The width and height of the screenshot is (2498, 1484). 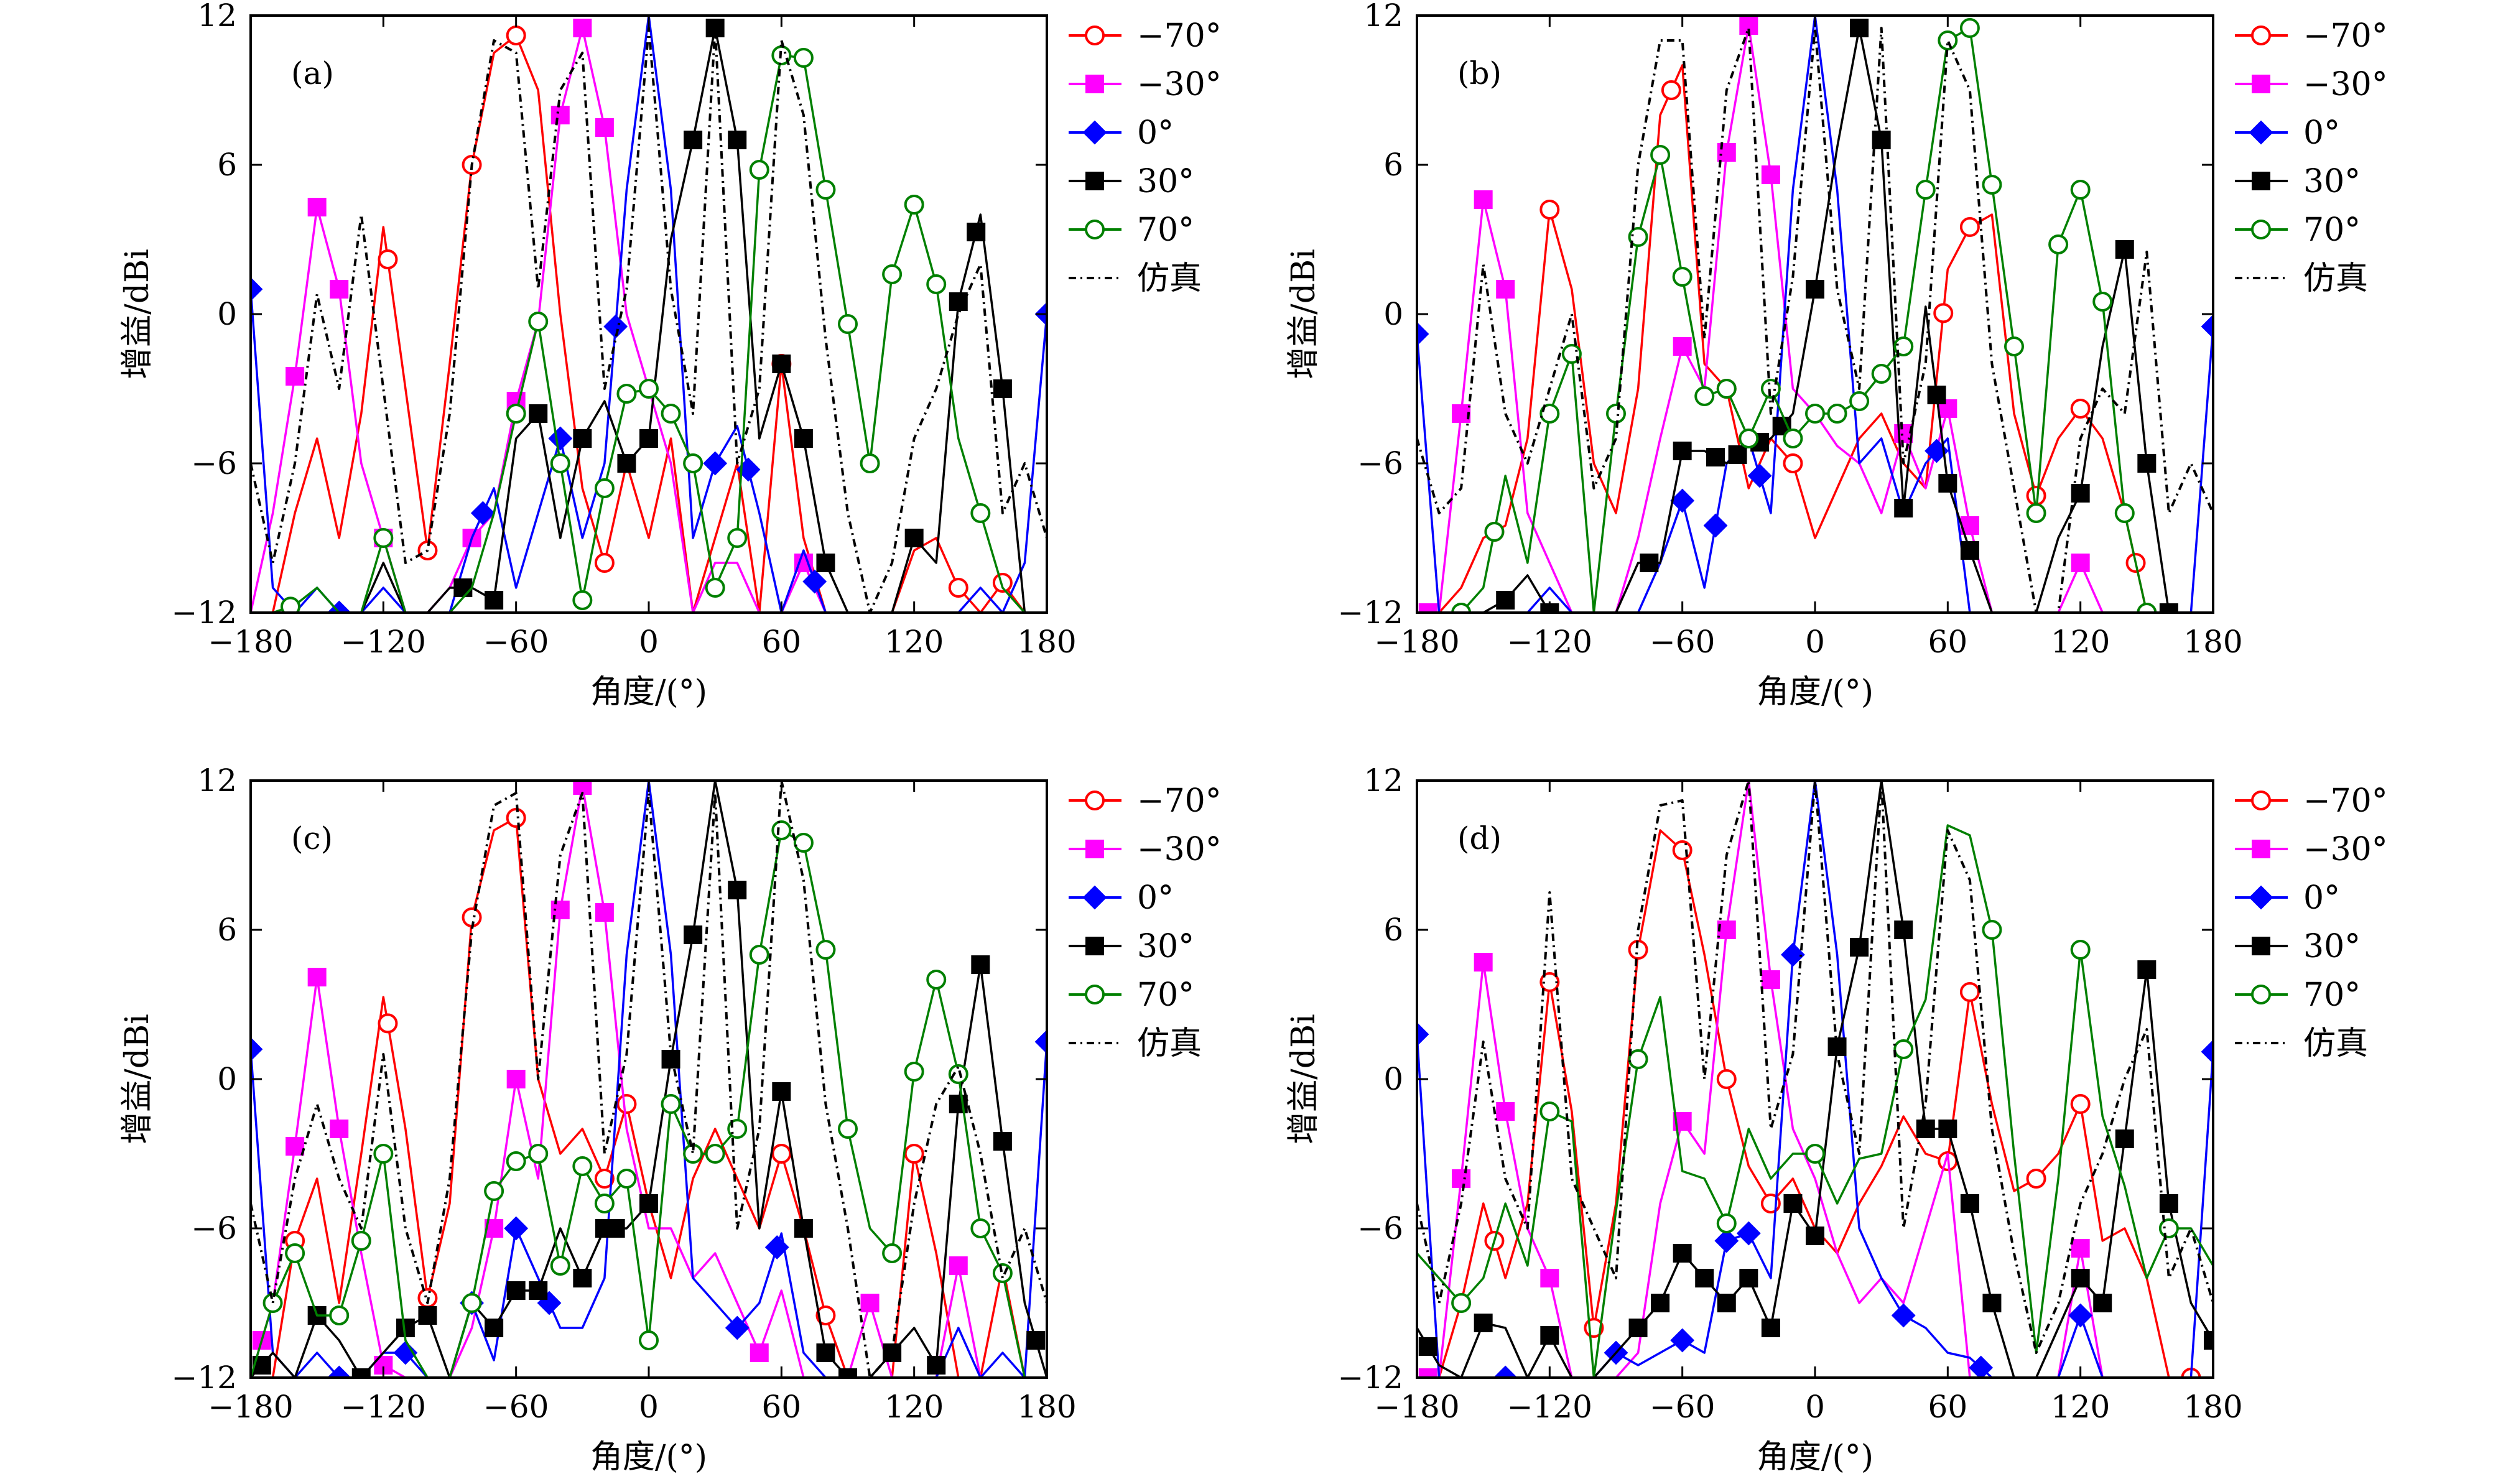 I want to click on y-tick-label: 12, so click(x=1383, y=781).